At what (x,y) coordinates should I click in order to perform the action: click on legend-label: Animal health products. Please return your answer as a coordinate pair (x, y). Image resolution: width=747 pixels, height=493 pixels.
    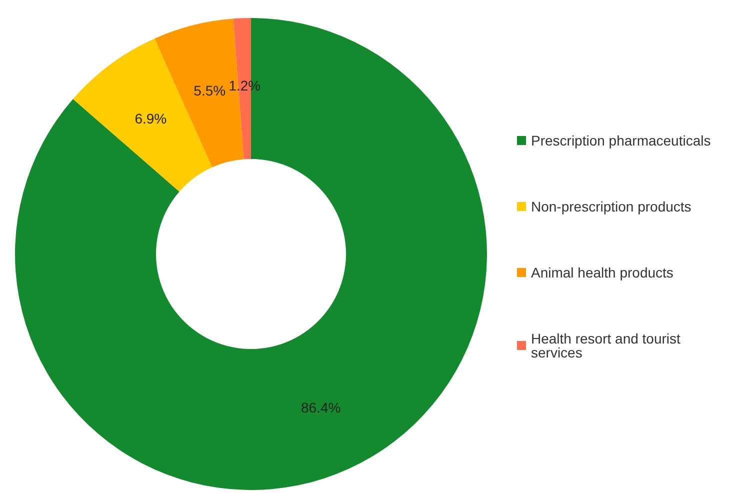
    Looking at the image, I should click on (602, 272).